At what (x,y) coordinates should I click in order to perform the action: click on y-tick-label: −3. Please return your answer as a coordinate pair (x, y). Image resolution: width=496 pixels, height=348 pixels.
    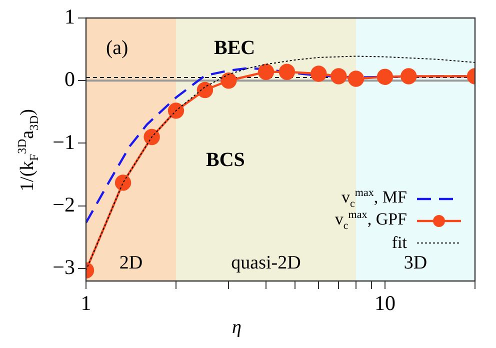
    Looking at the image, I should click on (63, 266).